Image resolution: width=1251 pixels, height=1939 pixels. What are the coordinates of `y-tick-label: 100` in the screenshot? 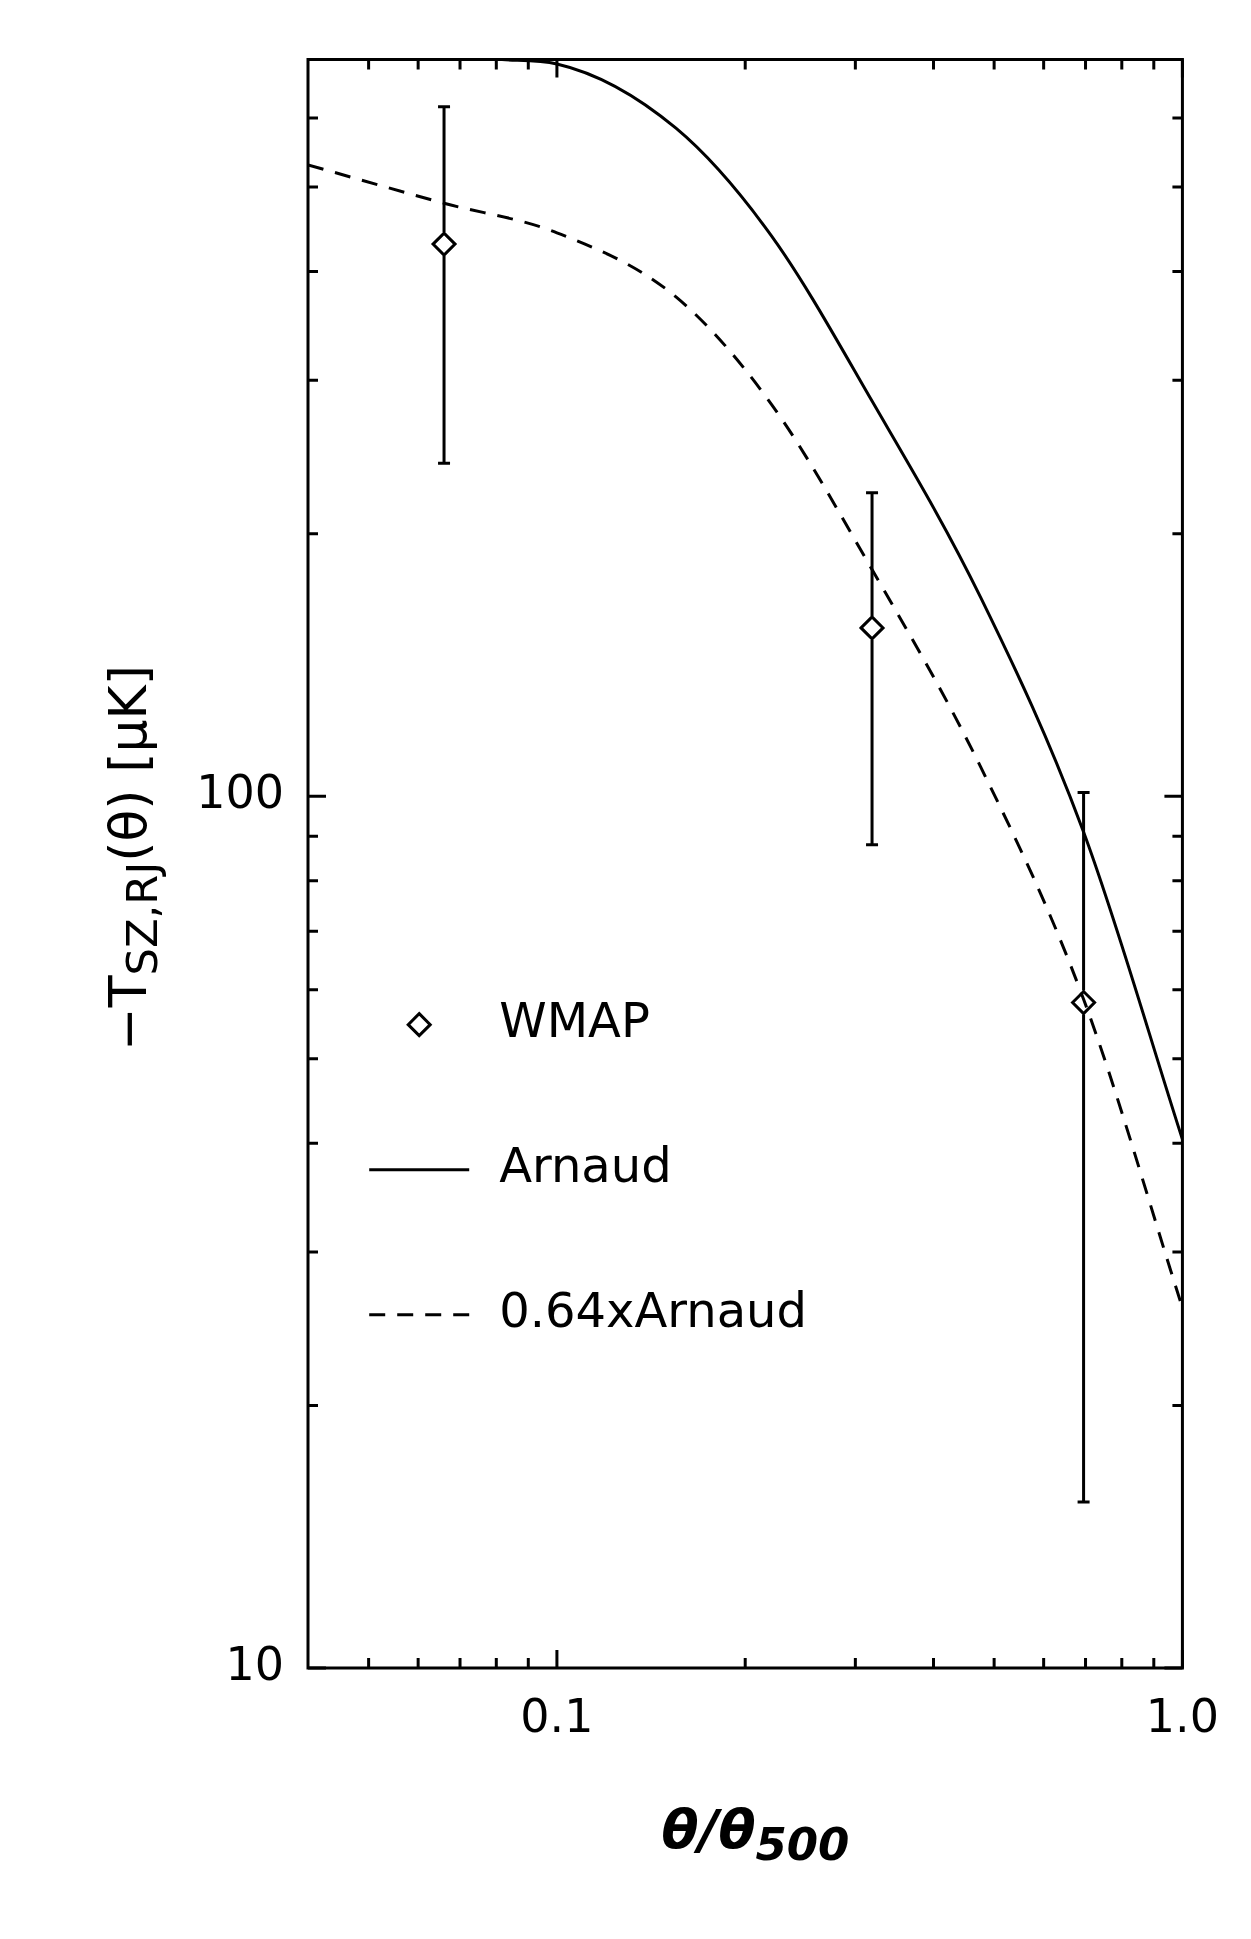 It's located at (240, 792).